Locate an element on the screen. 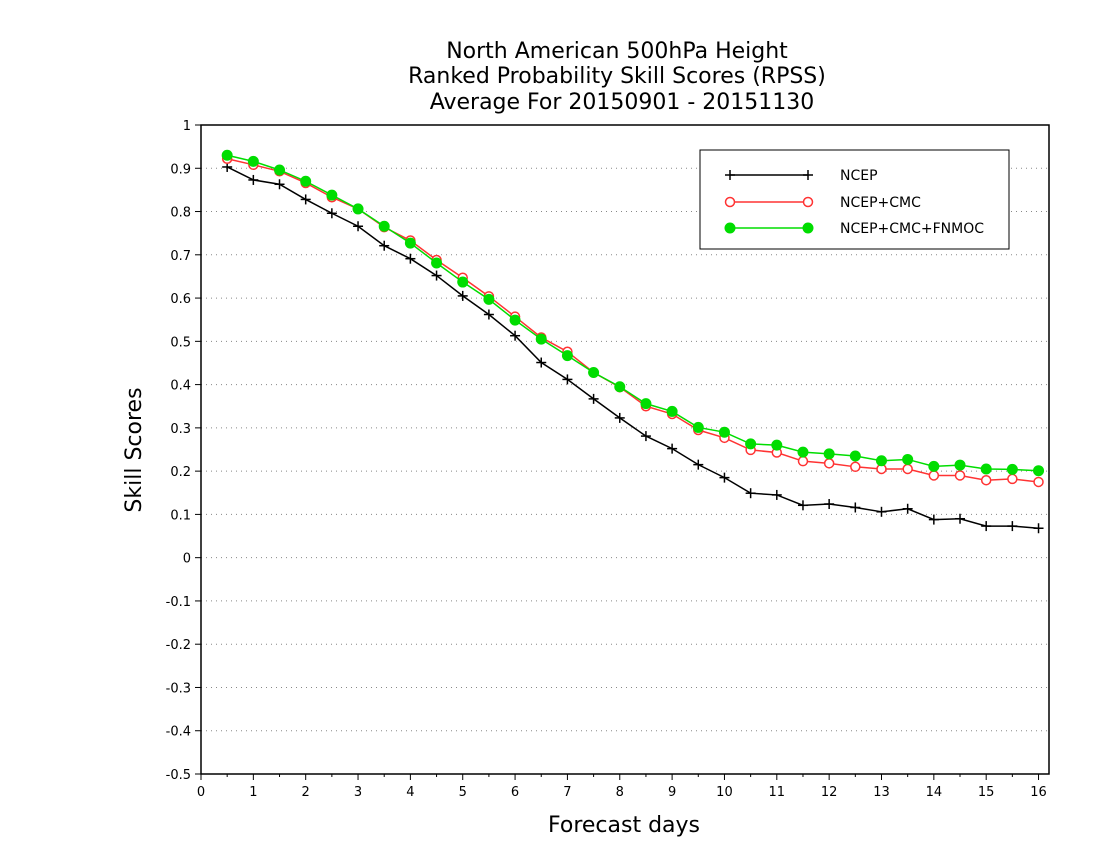  y-tick-label: 0.3 is located at coordinates (180, 429).